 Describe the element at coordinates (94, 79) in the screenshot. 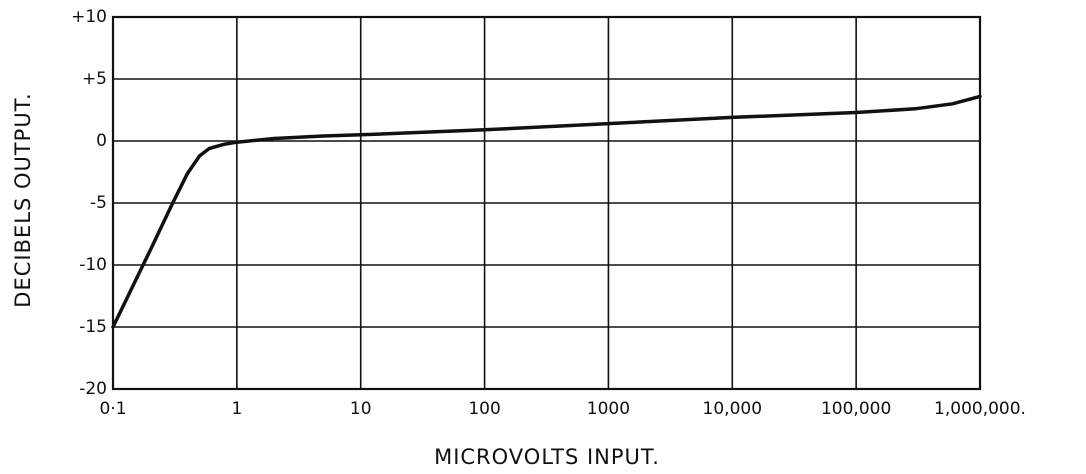

I see `y-tick-label: +5` at that location.